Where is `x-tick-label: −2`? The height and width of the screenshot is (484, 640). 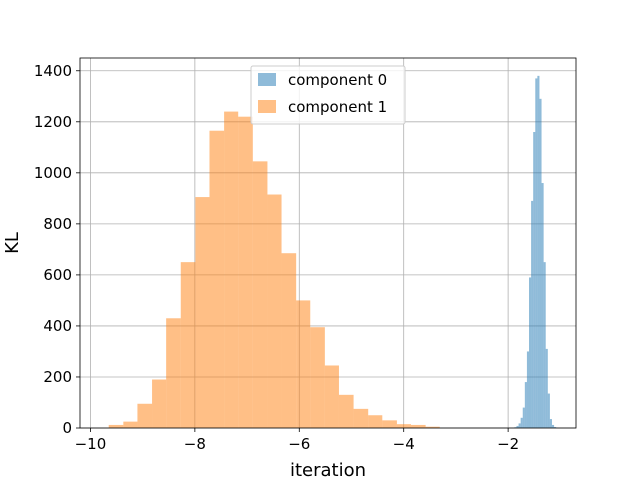 x-tick-label: −2 is located at coordinates (508, 444).